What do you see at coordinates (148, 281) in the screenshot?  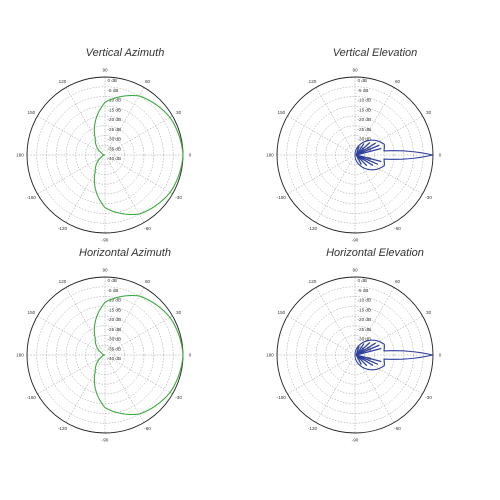 I see `angle-tick-label: 60` at bounding box center [148, 281].